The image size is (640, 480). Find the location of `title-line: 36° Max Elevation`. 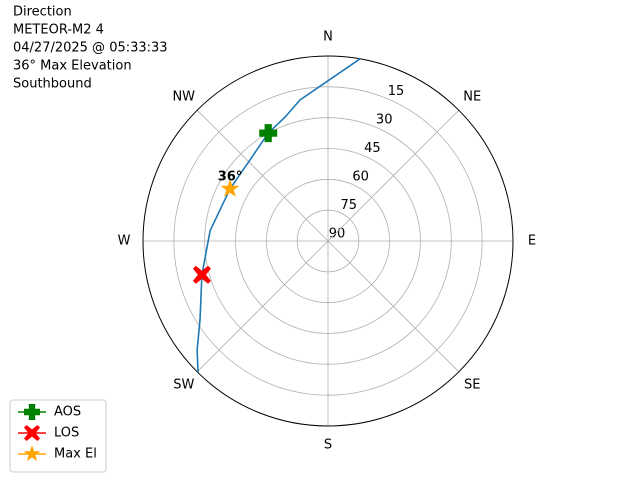

title-line: 36° Max Elevation is located at coordinates (72, 66).